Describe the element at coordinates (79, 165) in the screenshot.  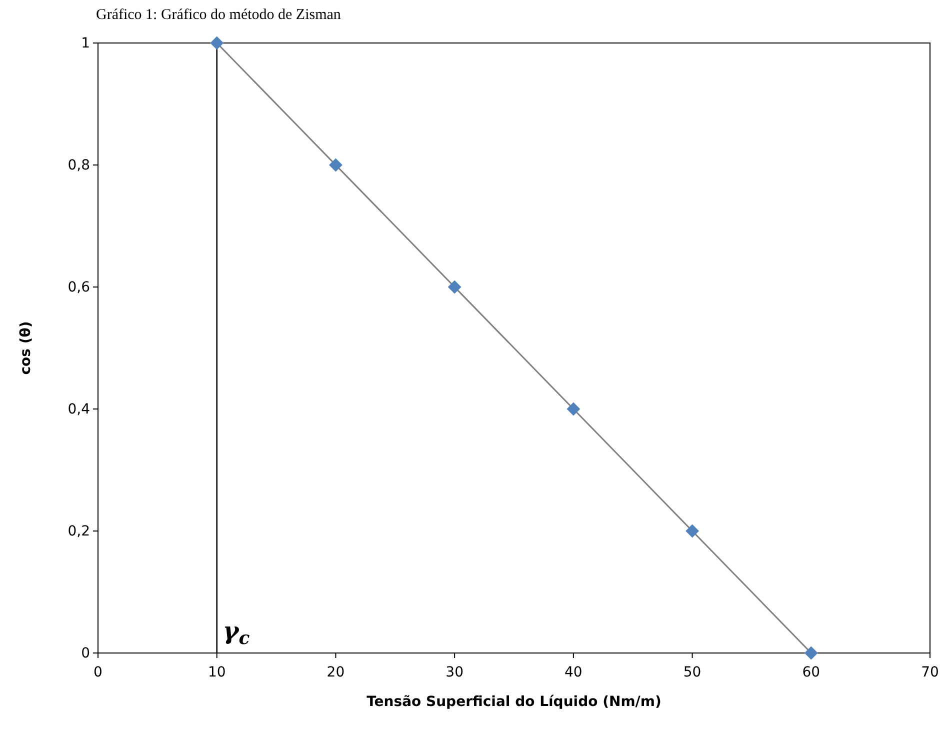
I see `y-tick-label: 0,8` at that location.